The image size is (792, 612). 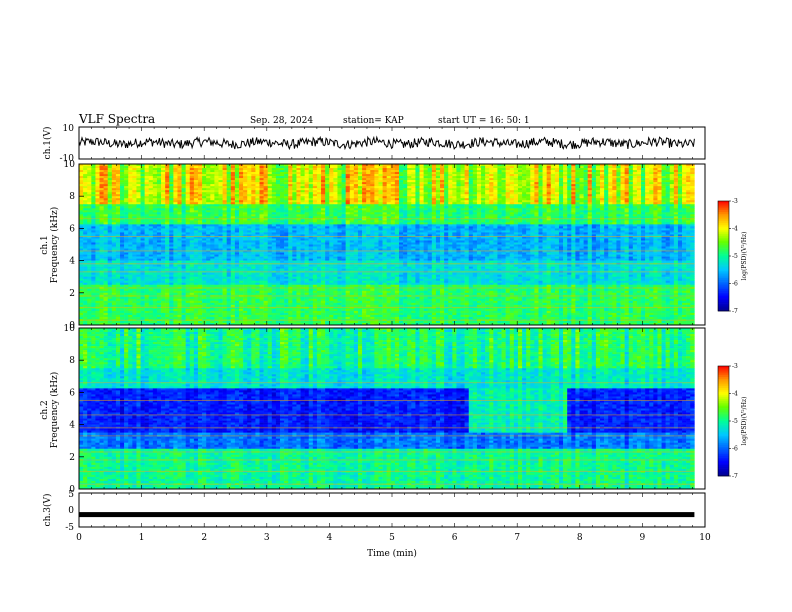 I want to click on x-tick-label: 3, so click(x=267, y=538).